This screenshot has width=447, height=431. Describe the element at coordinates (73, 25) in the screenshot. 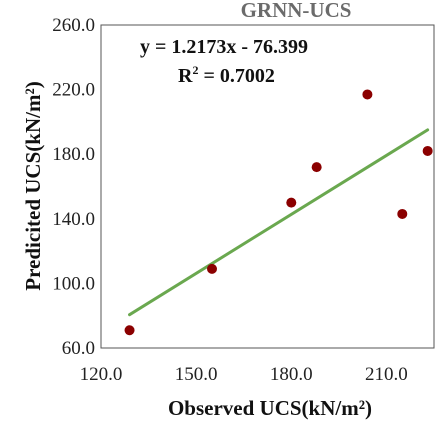

I see `y-tick-label: 260.0` at that location.